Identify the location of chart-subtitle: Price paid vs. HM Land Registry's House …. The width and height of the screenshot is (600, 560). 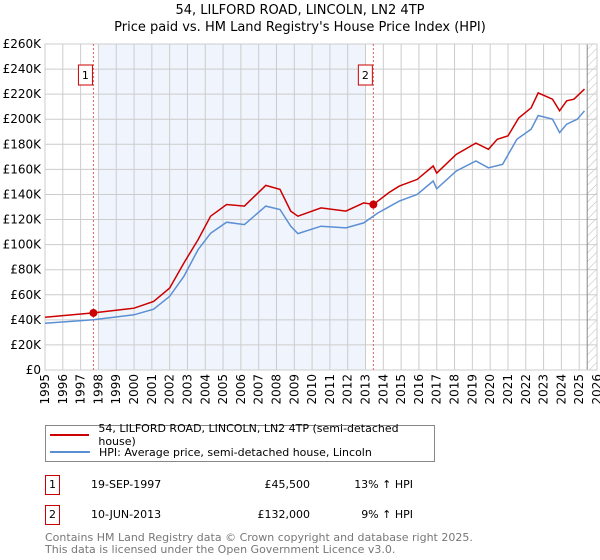
(300, 27).